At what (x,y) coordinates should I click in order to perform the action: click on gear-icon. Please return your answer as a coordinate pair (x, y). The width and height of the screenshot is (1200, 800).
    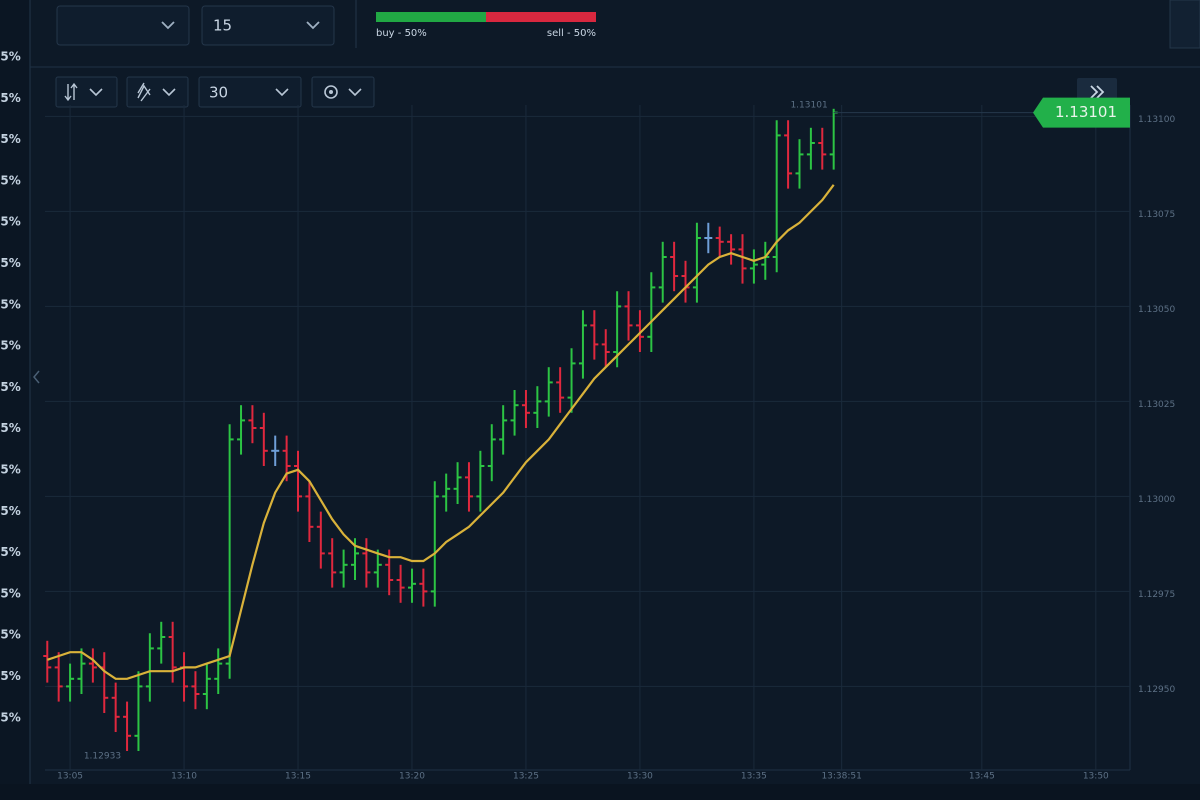
    Looking at the image, I should click on (331, 92).